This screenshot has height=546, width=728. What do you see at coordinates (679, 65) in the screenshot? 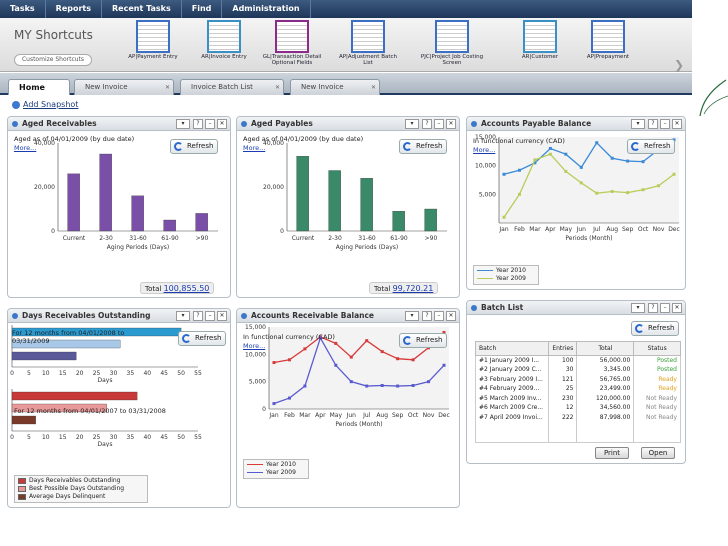
I see `chevron-right-icon: ❯` at bounding box center [679, 65].